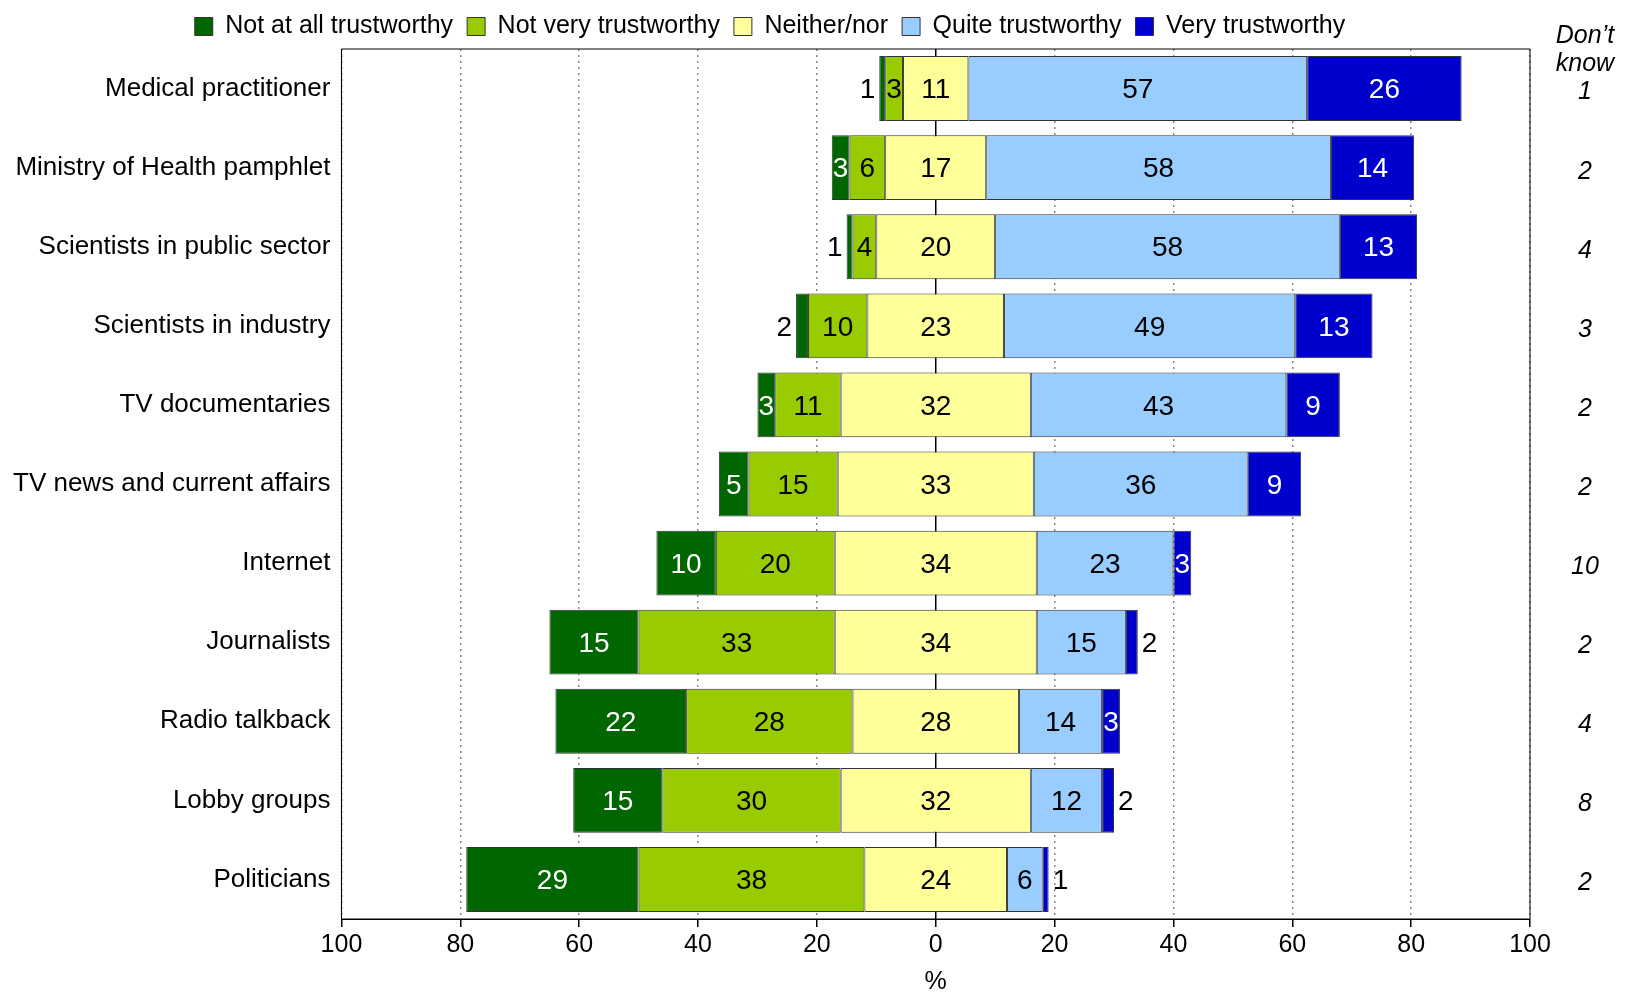  Describe the element at coordinates (251, 798) in the screenshot. I see `y-tick-label: Lobby groups` at that location.